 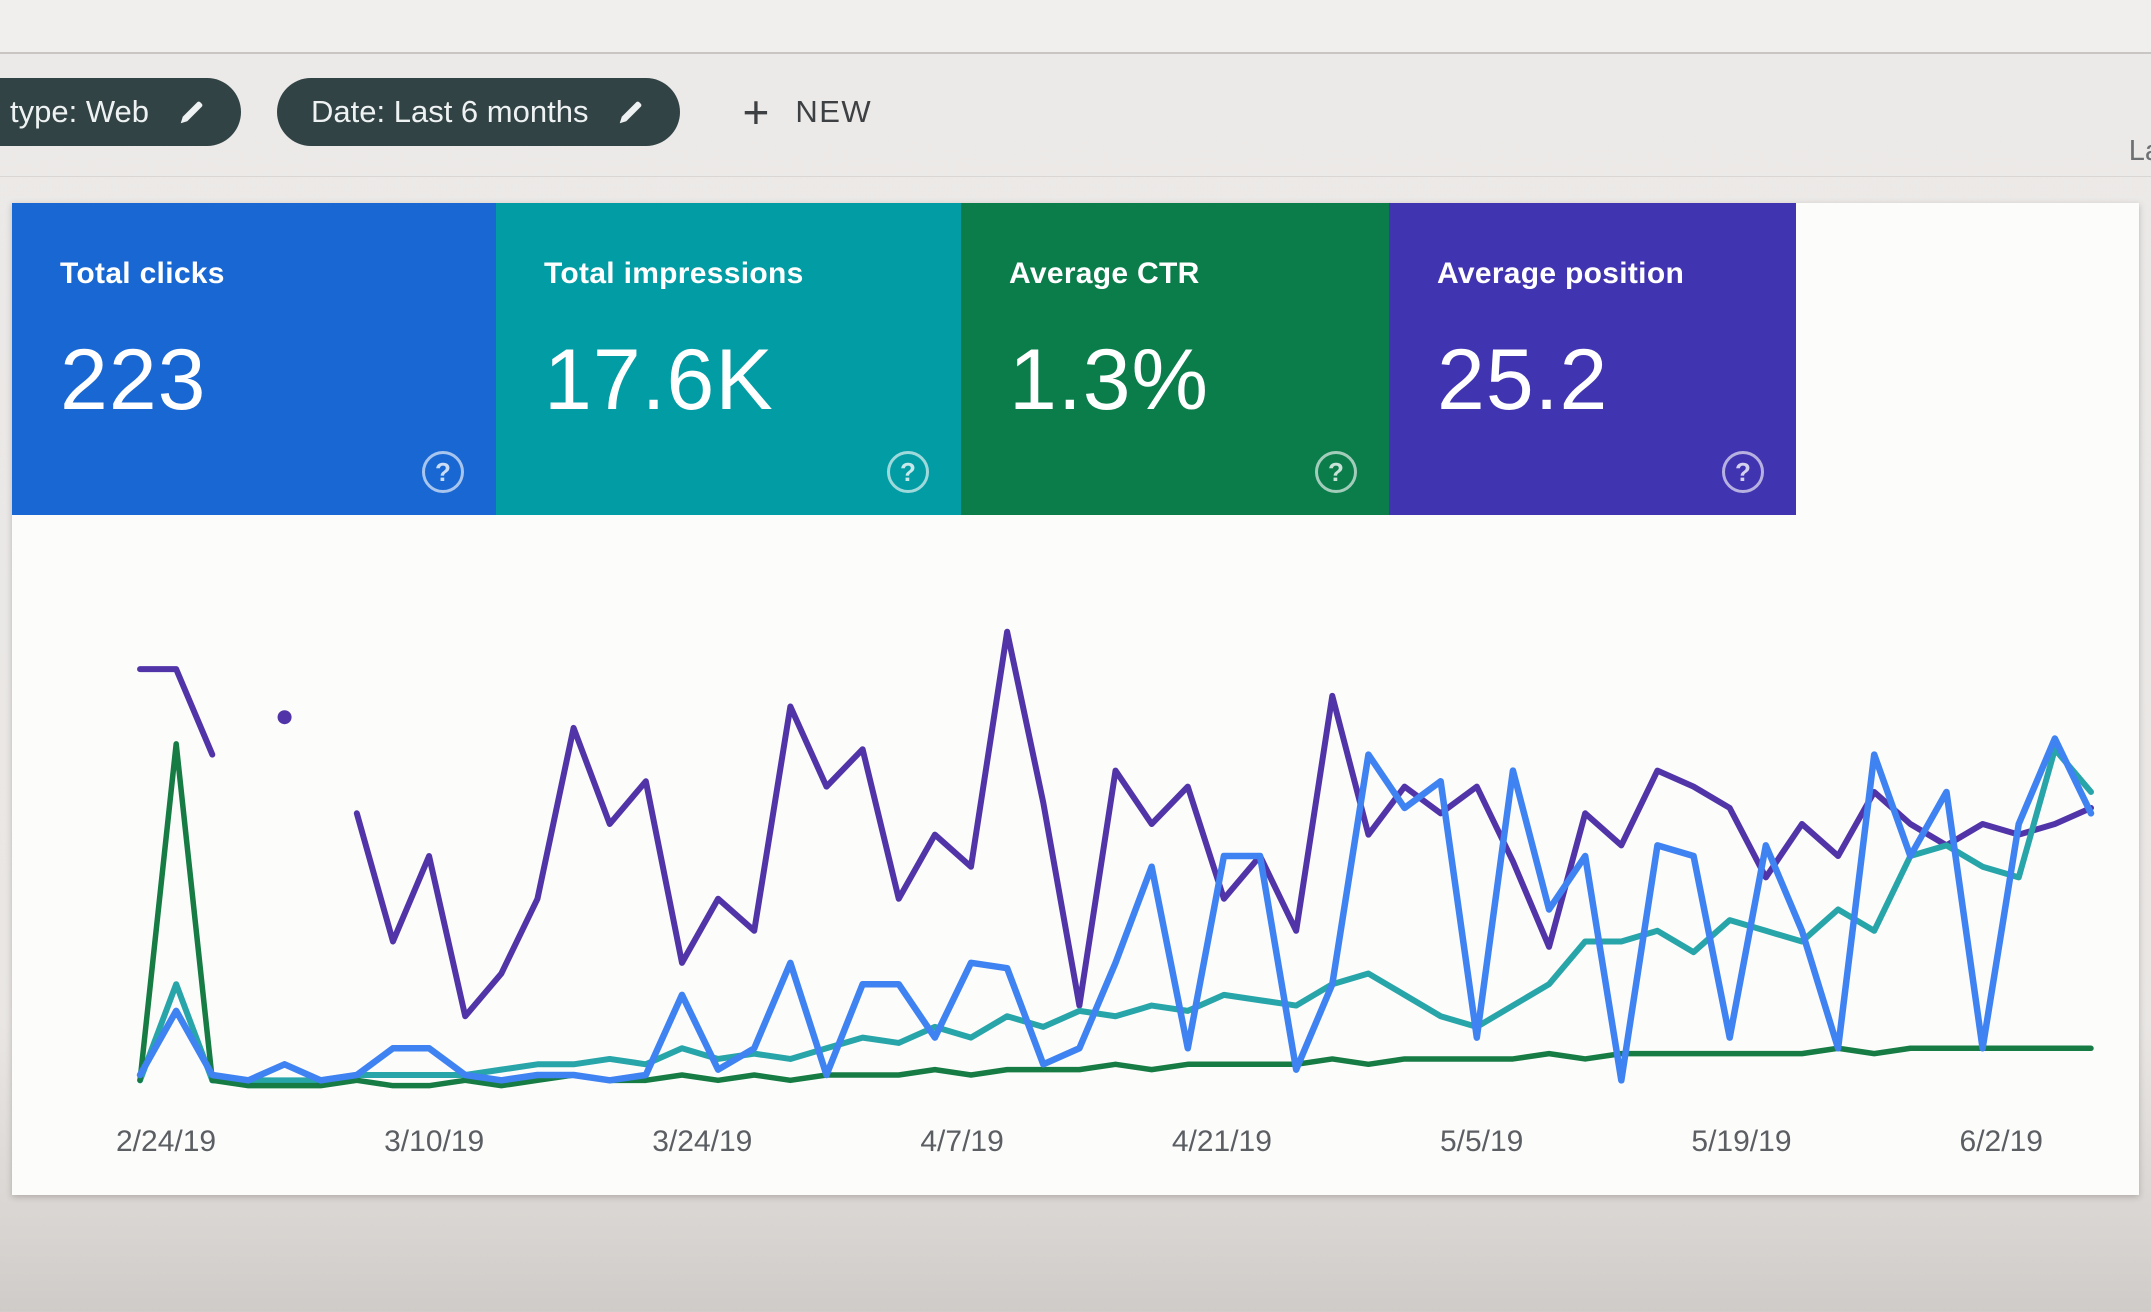 What do you see at coordinates (834, 111) in the screenshot?
I see `new-filter-button-label: NEW` at bounding box center [834, 111].